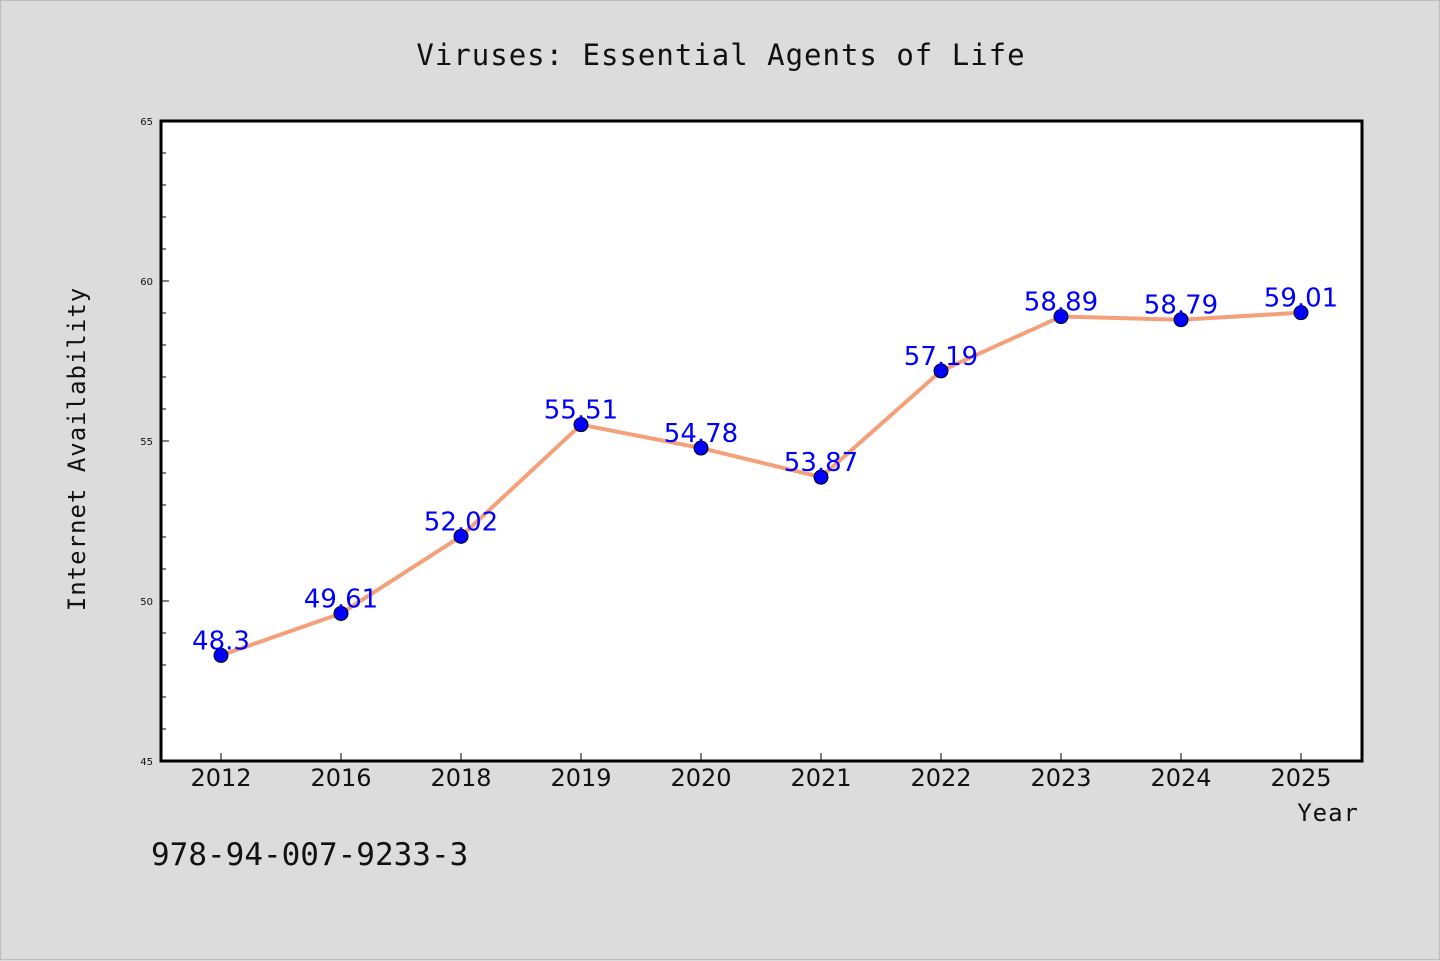 This screenshot has height=961, width=1440. Describe the element at coordinates (1300, 778) in the screenshot. I see `x-tick-label: 2025` at that location.